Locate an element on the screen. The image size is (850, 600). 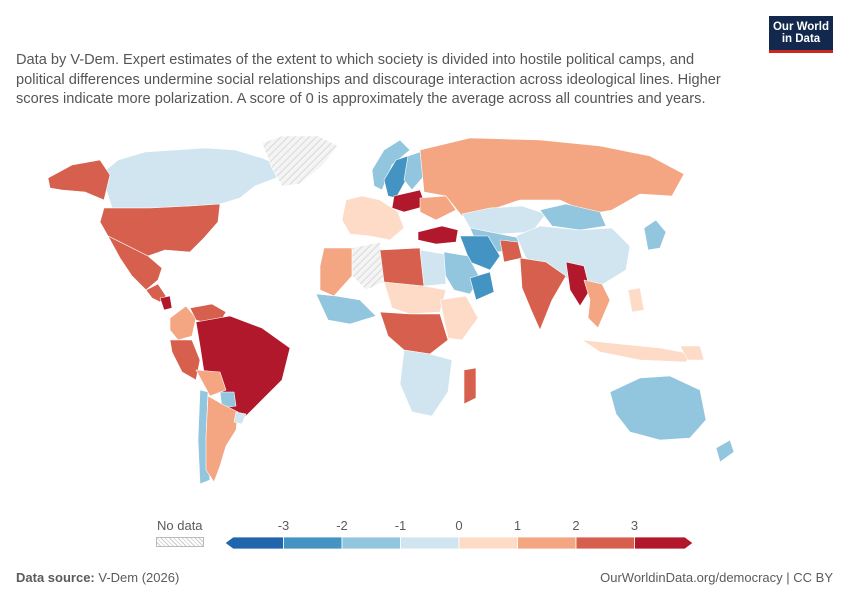
region-alaska: Alaska is located at coordinates (79, 180).